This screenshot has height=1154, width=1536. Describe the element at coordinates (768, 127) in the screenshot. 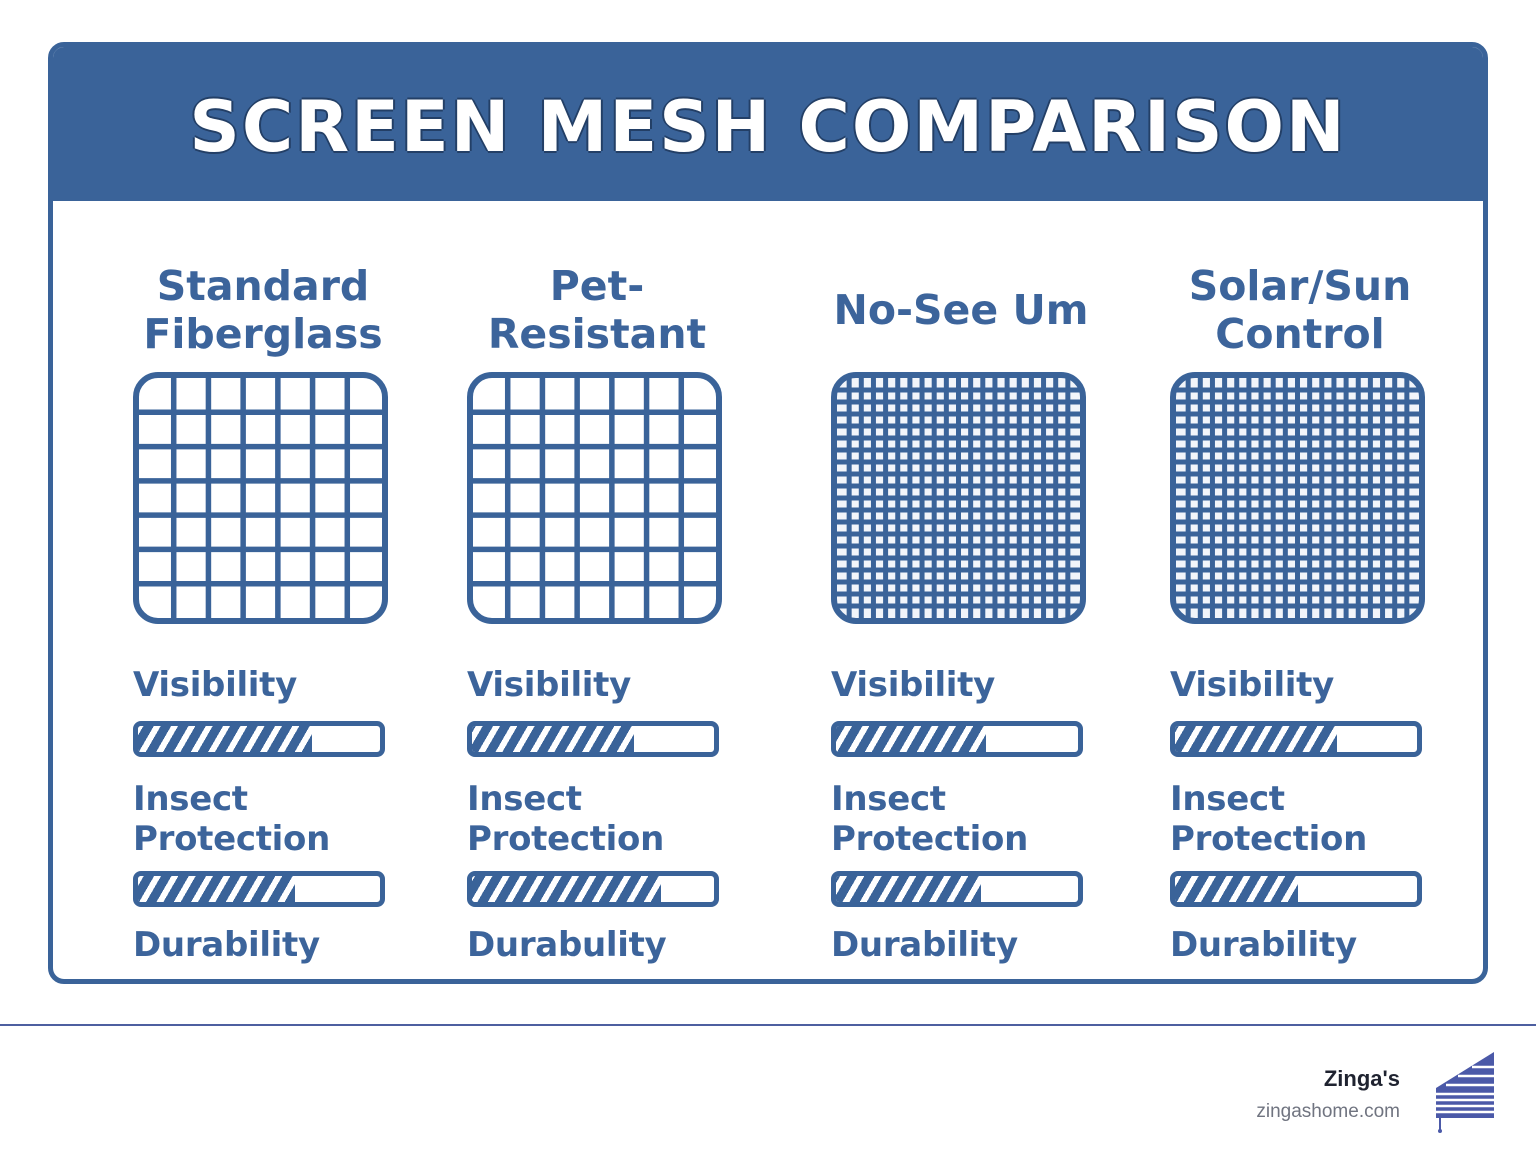

I see `page-title: SCREEN MESH COMPARISON` at that location.